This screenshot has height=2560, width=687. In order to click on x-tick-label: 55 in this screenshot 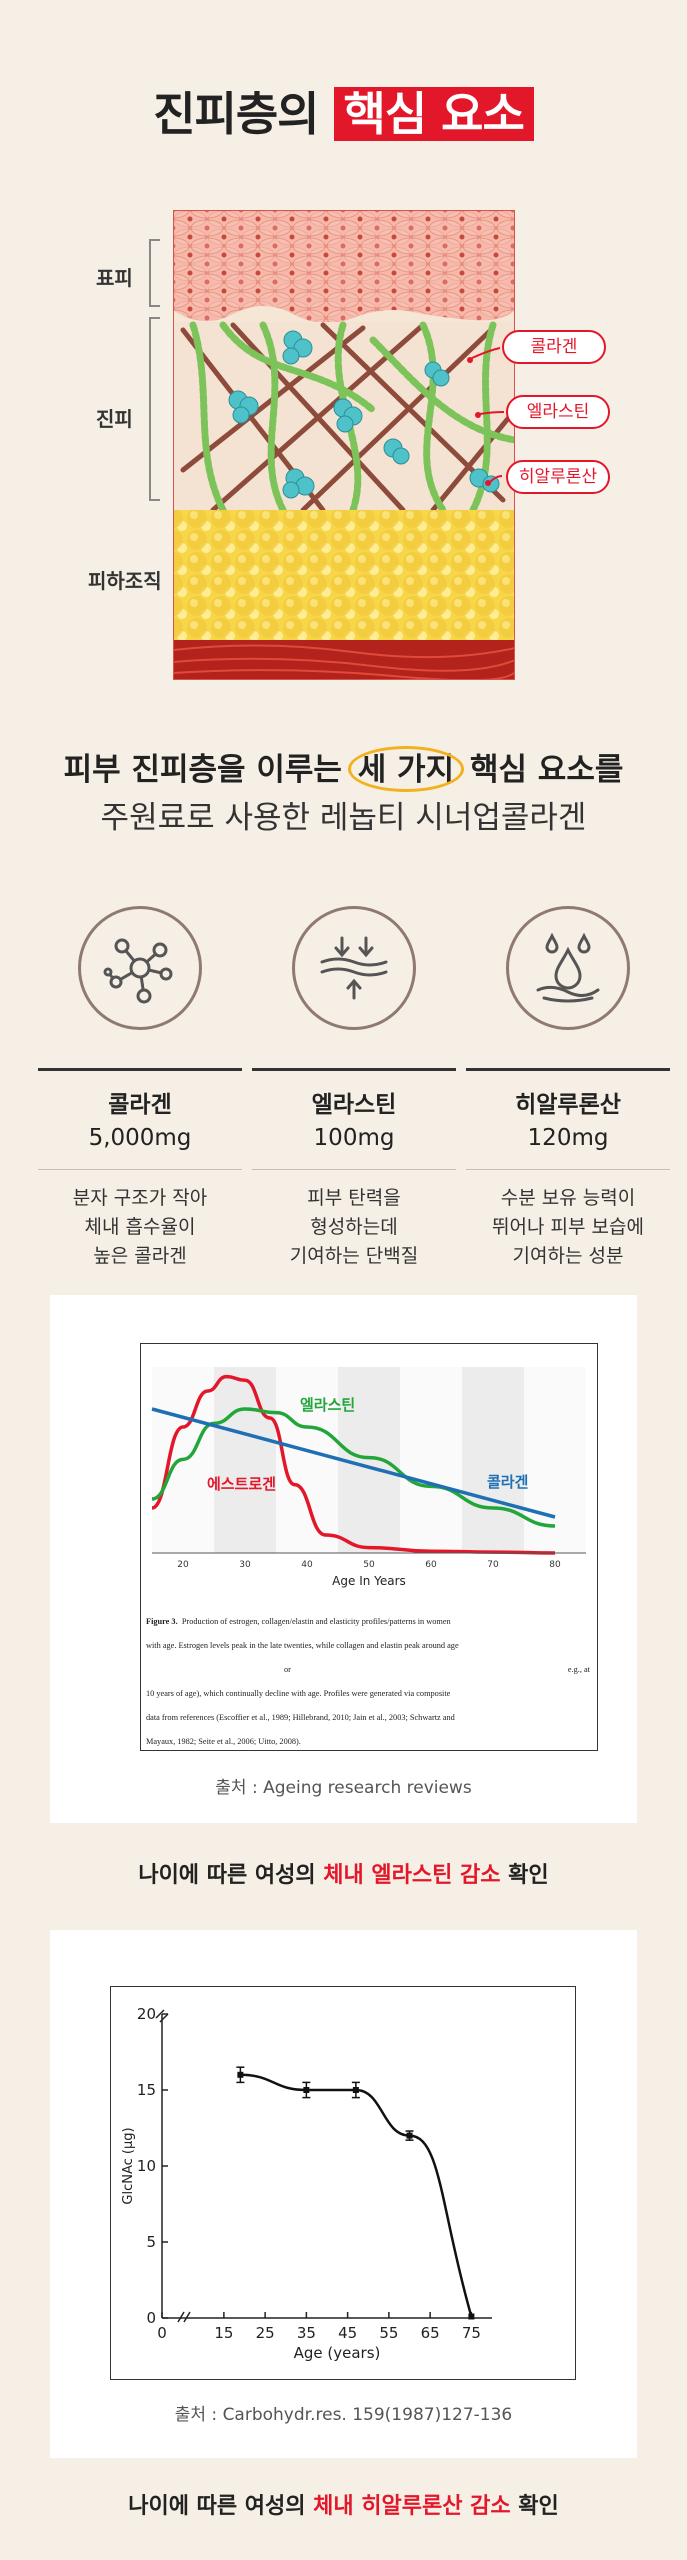, I will do `click(388, 2333)`.